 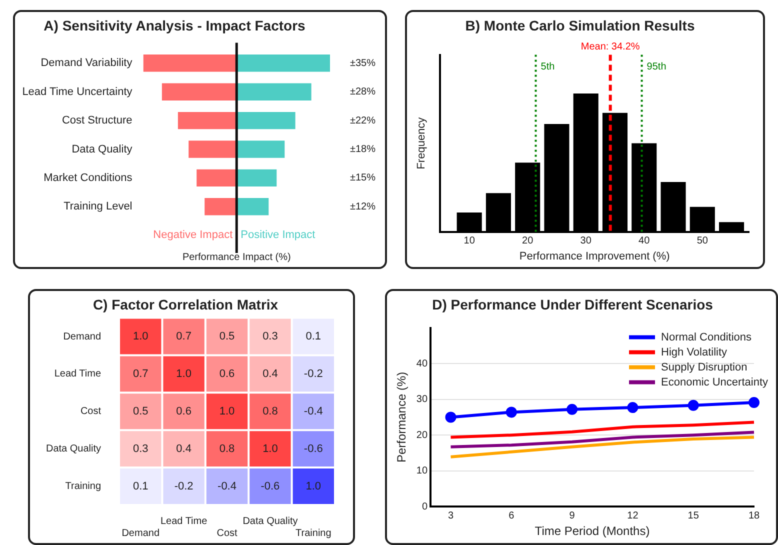 What do you see at coordinates (98, 206) in the screenshot?
I see `y-tick-label: Training Level` at bounding box center [98, 206].